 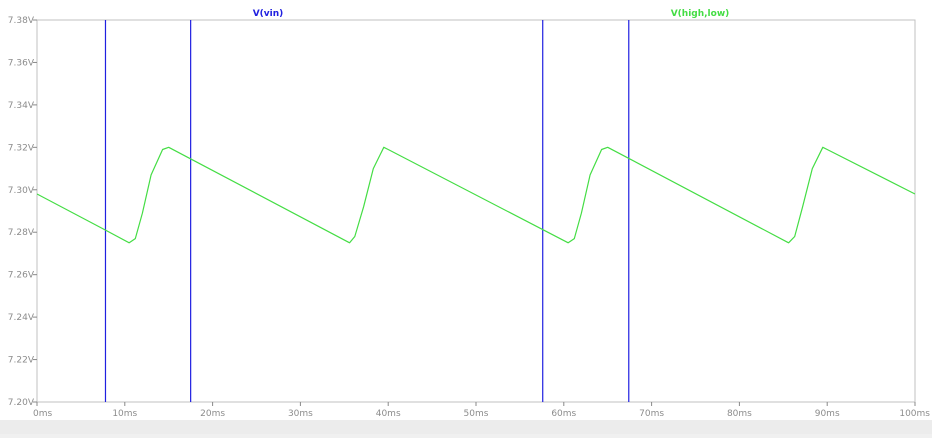 What do you see at coordinates (21, 63) in the screenshot?
I see `y-tick-label: 7.36V` at bounding box center [21, 63].